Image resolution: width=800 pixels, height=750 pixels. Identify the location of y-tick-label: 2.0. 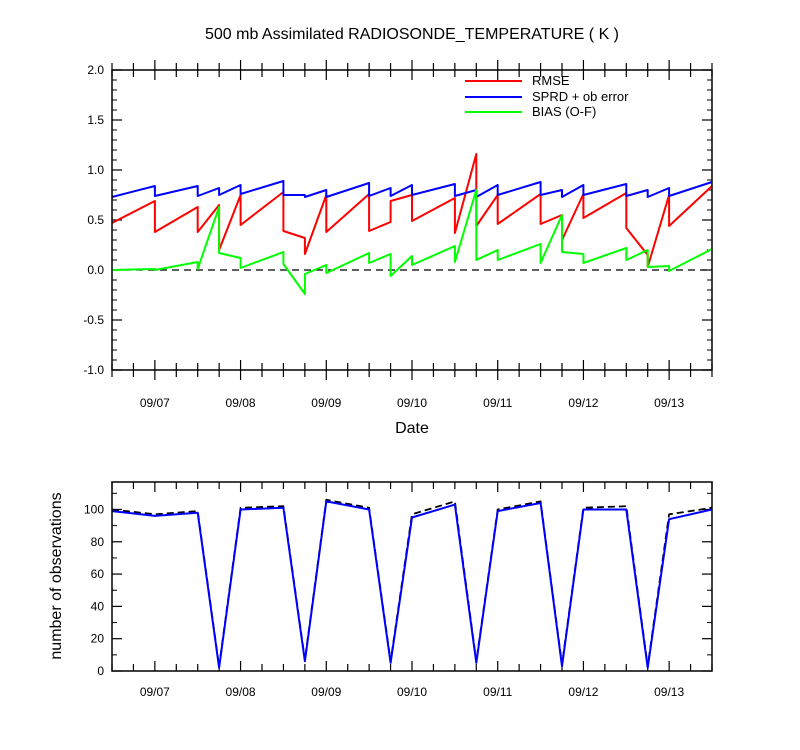
(95, 70).